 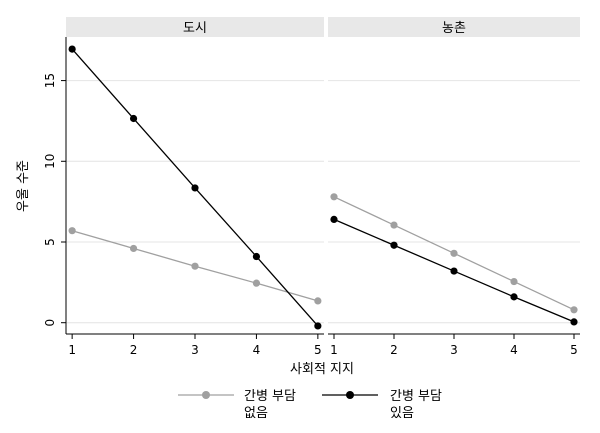 What do you see at coordinates (23, 186) in the screenshot?
I see `y-axis-title: 우울 수준` at bounding box center [23, 186].